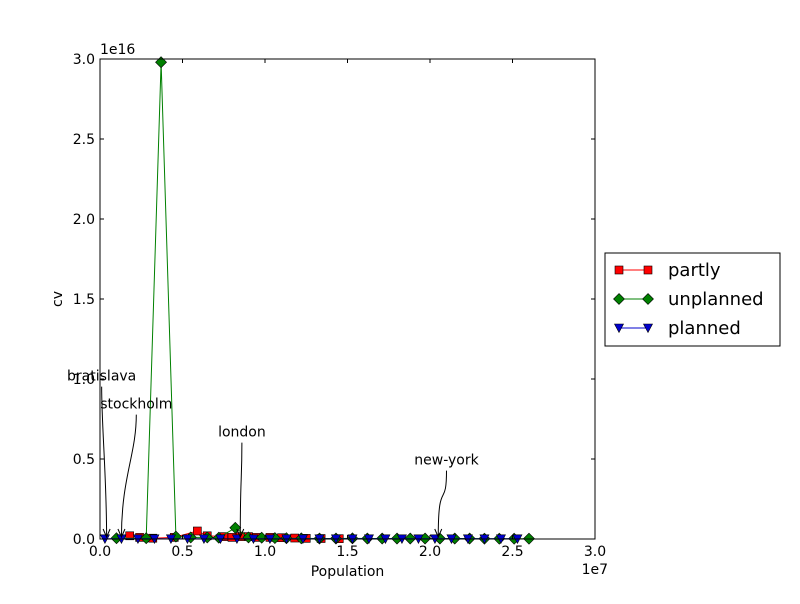 This screenshot has width=800, height=604. Describe the element at coordinates (446, 461) in the screenshot. I see `annotation-label: new-york` at that location.